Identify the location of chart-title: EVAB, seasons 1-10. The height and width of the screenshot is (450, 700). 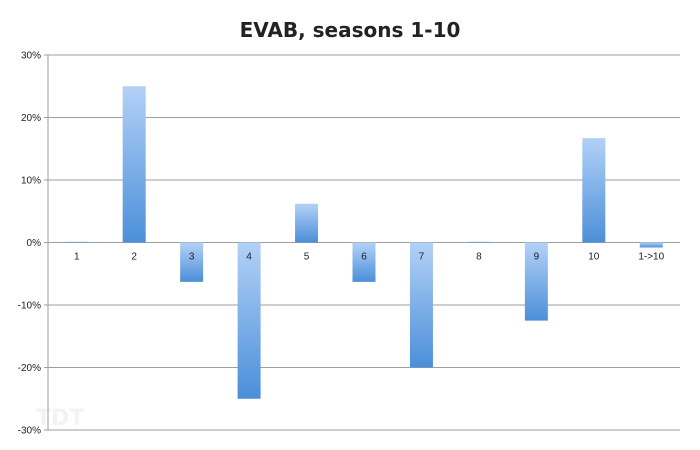
(350, 30).